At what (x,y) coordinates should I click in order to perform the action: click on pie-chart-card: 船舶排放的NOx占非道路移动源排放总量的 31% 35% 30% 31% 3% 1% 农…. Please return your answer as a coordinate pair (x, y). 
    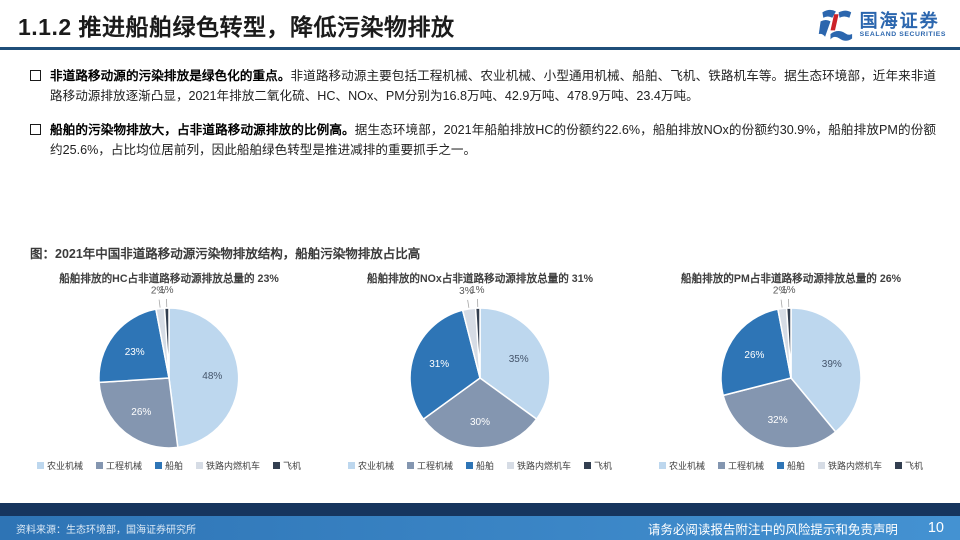
    Looking at the image, I should click on (480, 371).